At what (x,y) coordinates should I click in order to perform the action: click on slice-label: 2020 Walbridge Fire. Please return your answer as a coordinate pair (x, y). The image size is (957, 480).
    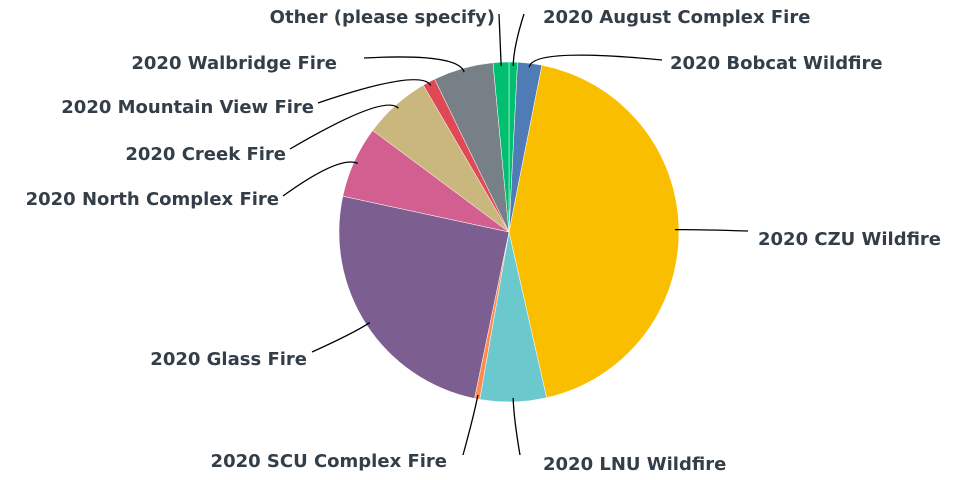
    Looking at the image, I should click on (234, 63).